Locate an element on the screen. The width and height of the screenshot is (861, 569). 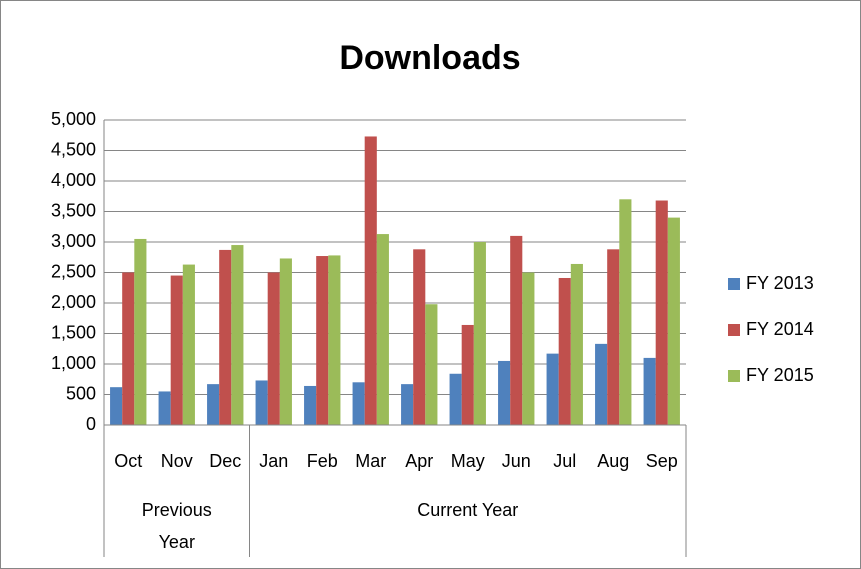
legend-label: FY 2014 is located at coordinates (780, 329).